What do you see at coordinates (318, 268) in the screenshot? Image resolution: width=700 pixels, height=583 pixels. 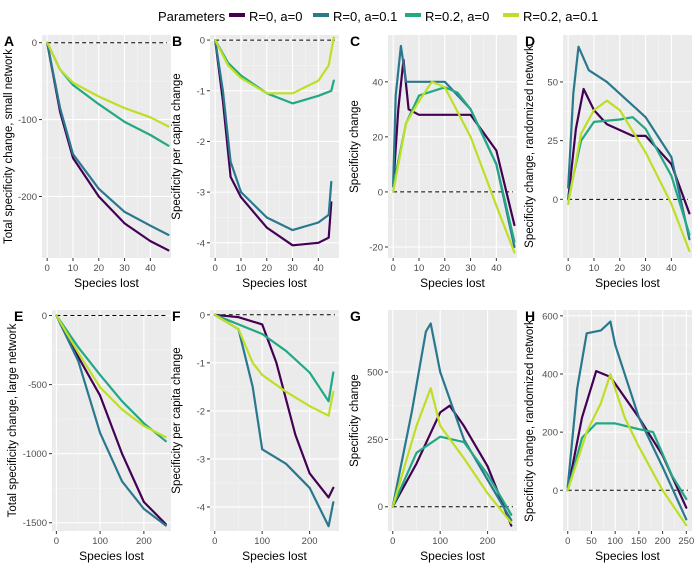 I see `panel-b-xtick-label: 40` at bounding box center [318, 268].